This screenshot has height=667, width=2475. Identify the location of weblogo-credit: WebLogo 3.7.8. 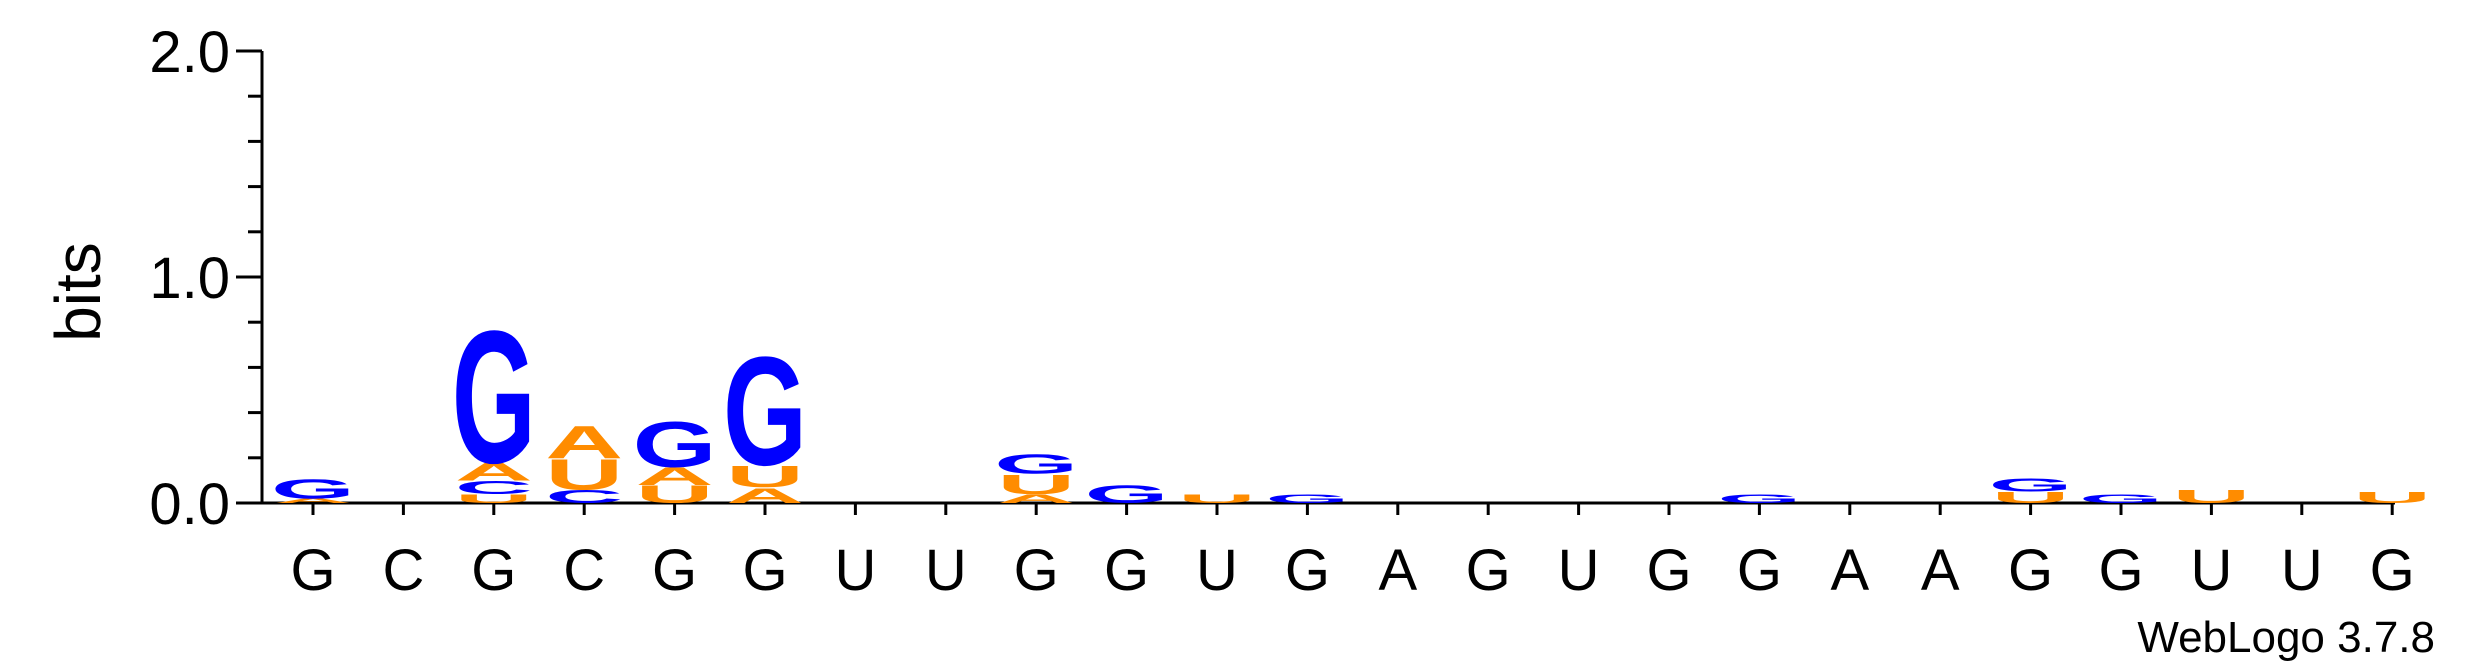
(2286, 637).